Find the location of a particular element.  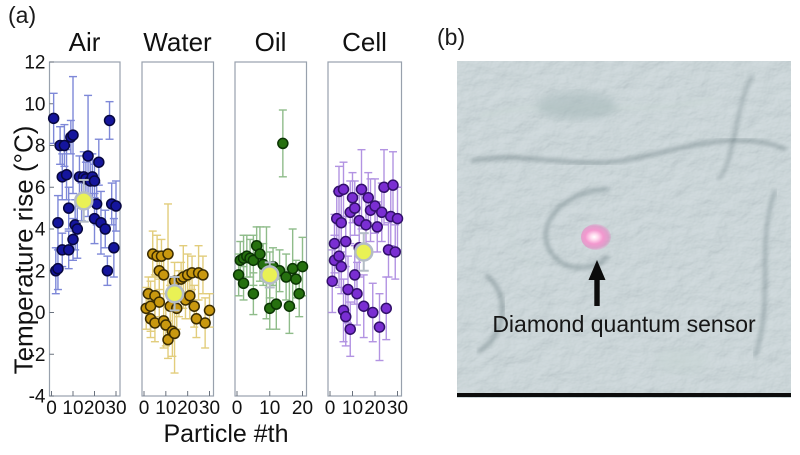

micrograph-bottom-line is located at coordinates (624, 395).